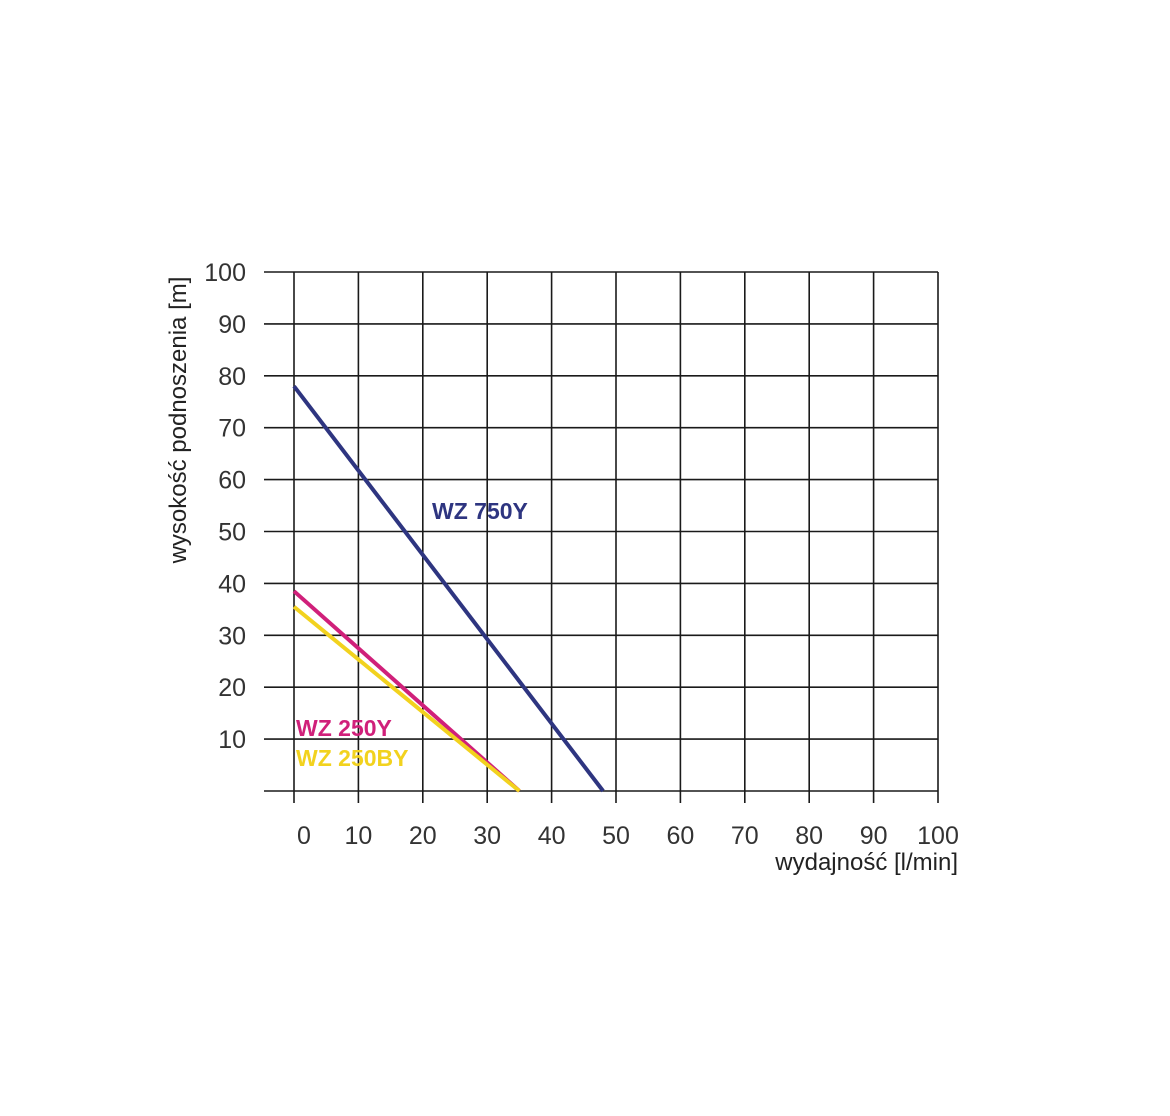  I want to click on series-labels: WZ 750Y WZ 250Y WZ 250BY, so click(412, 634).